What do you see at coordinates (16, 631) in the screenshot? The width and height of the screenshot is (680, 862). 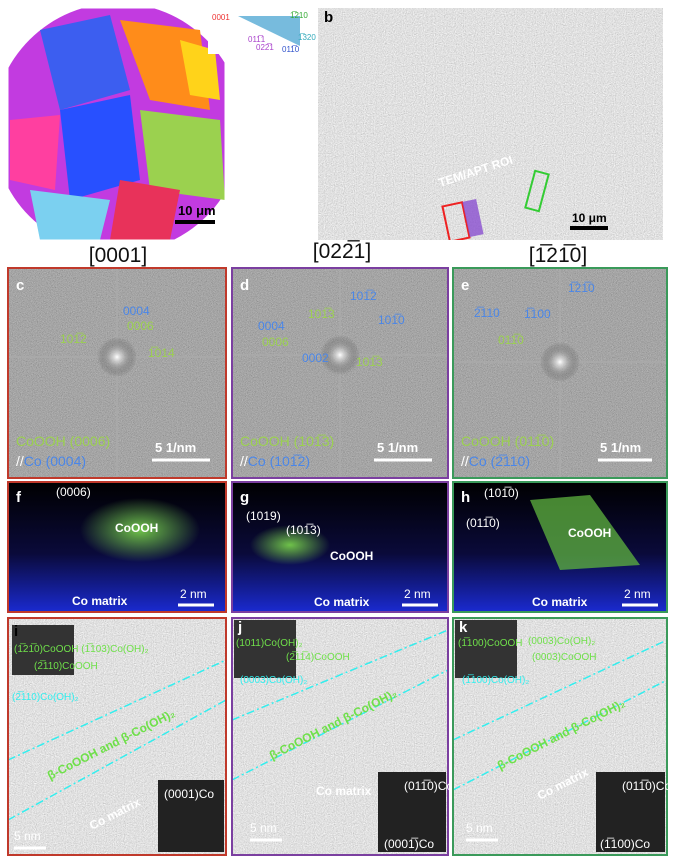 I see `panel-letter: i` at bounding box center [16, 631].